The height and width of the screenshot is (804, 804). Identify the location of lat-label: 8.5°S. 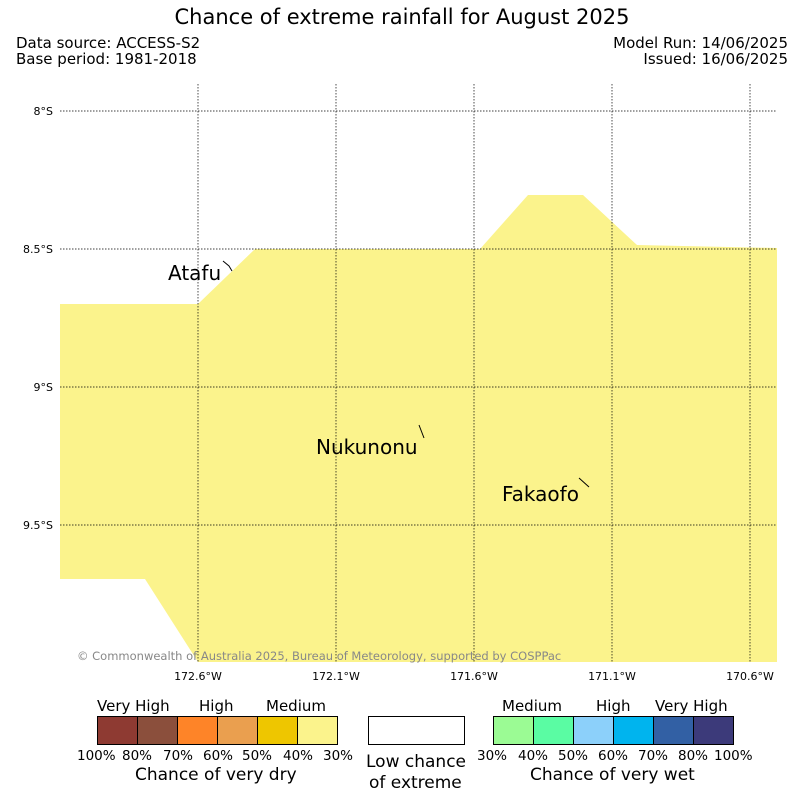
(38, 249).